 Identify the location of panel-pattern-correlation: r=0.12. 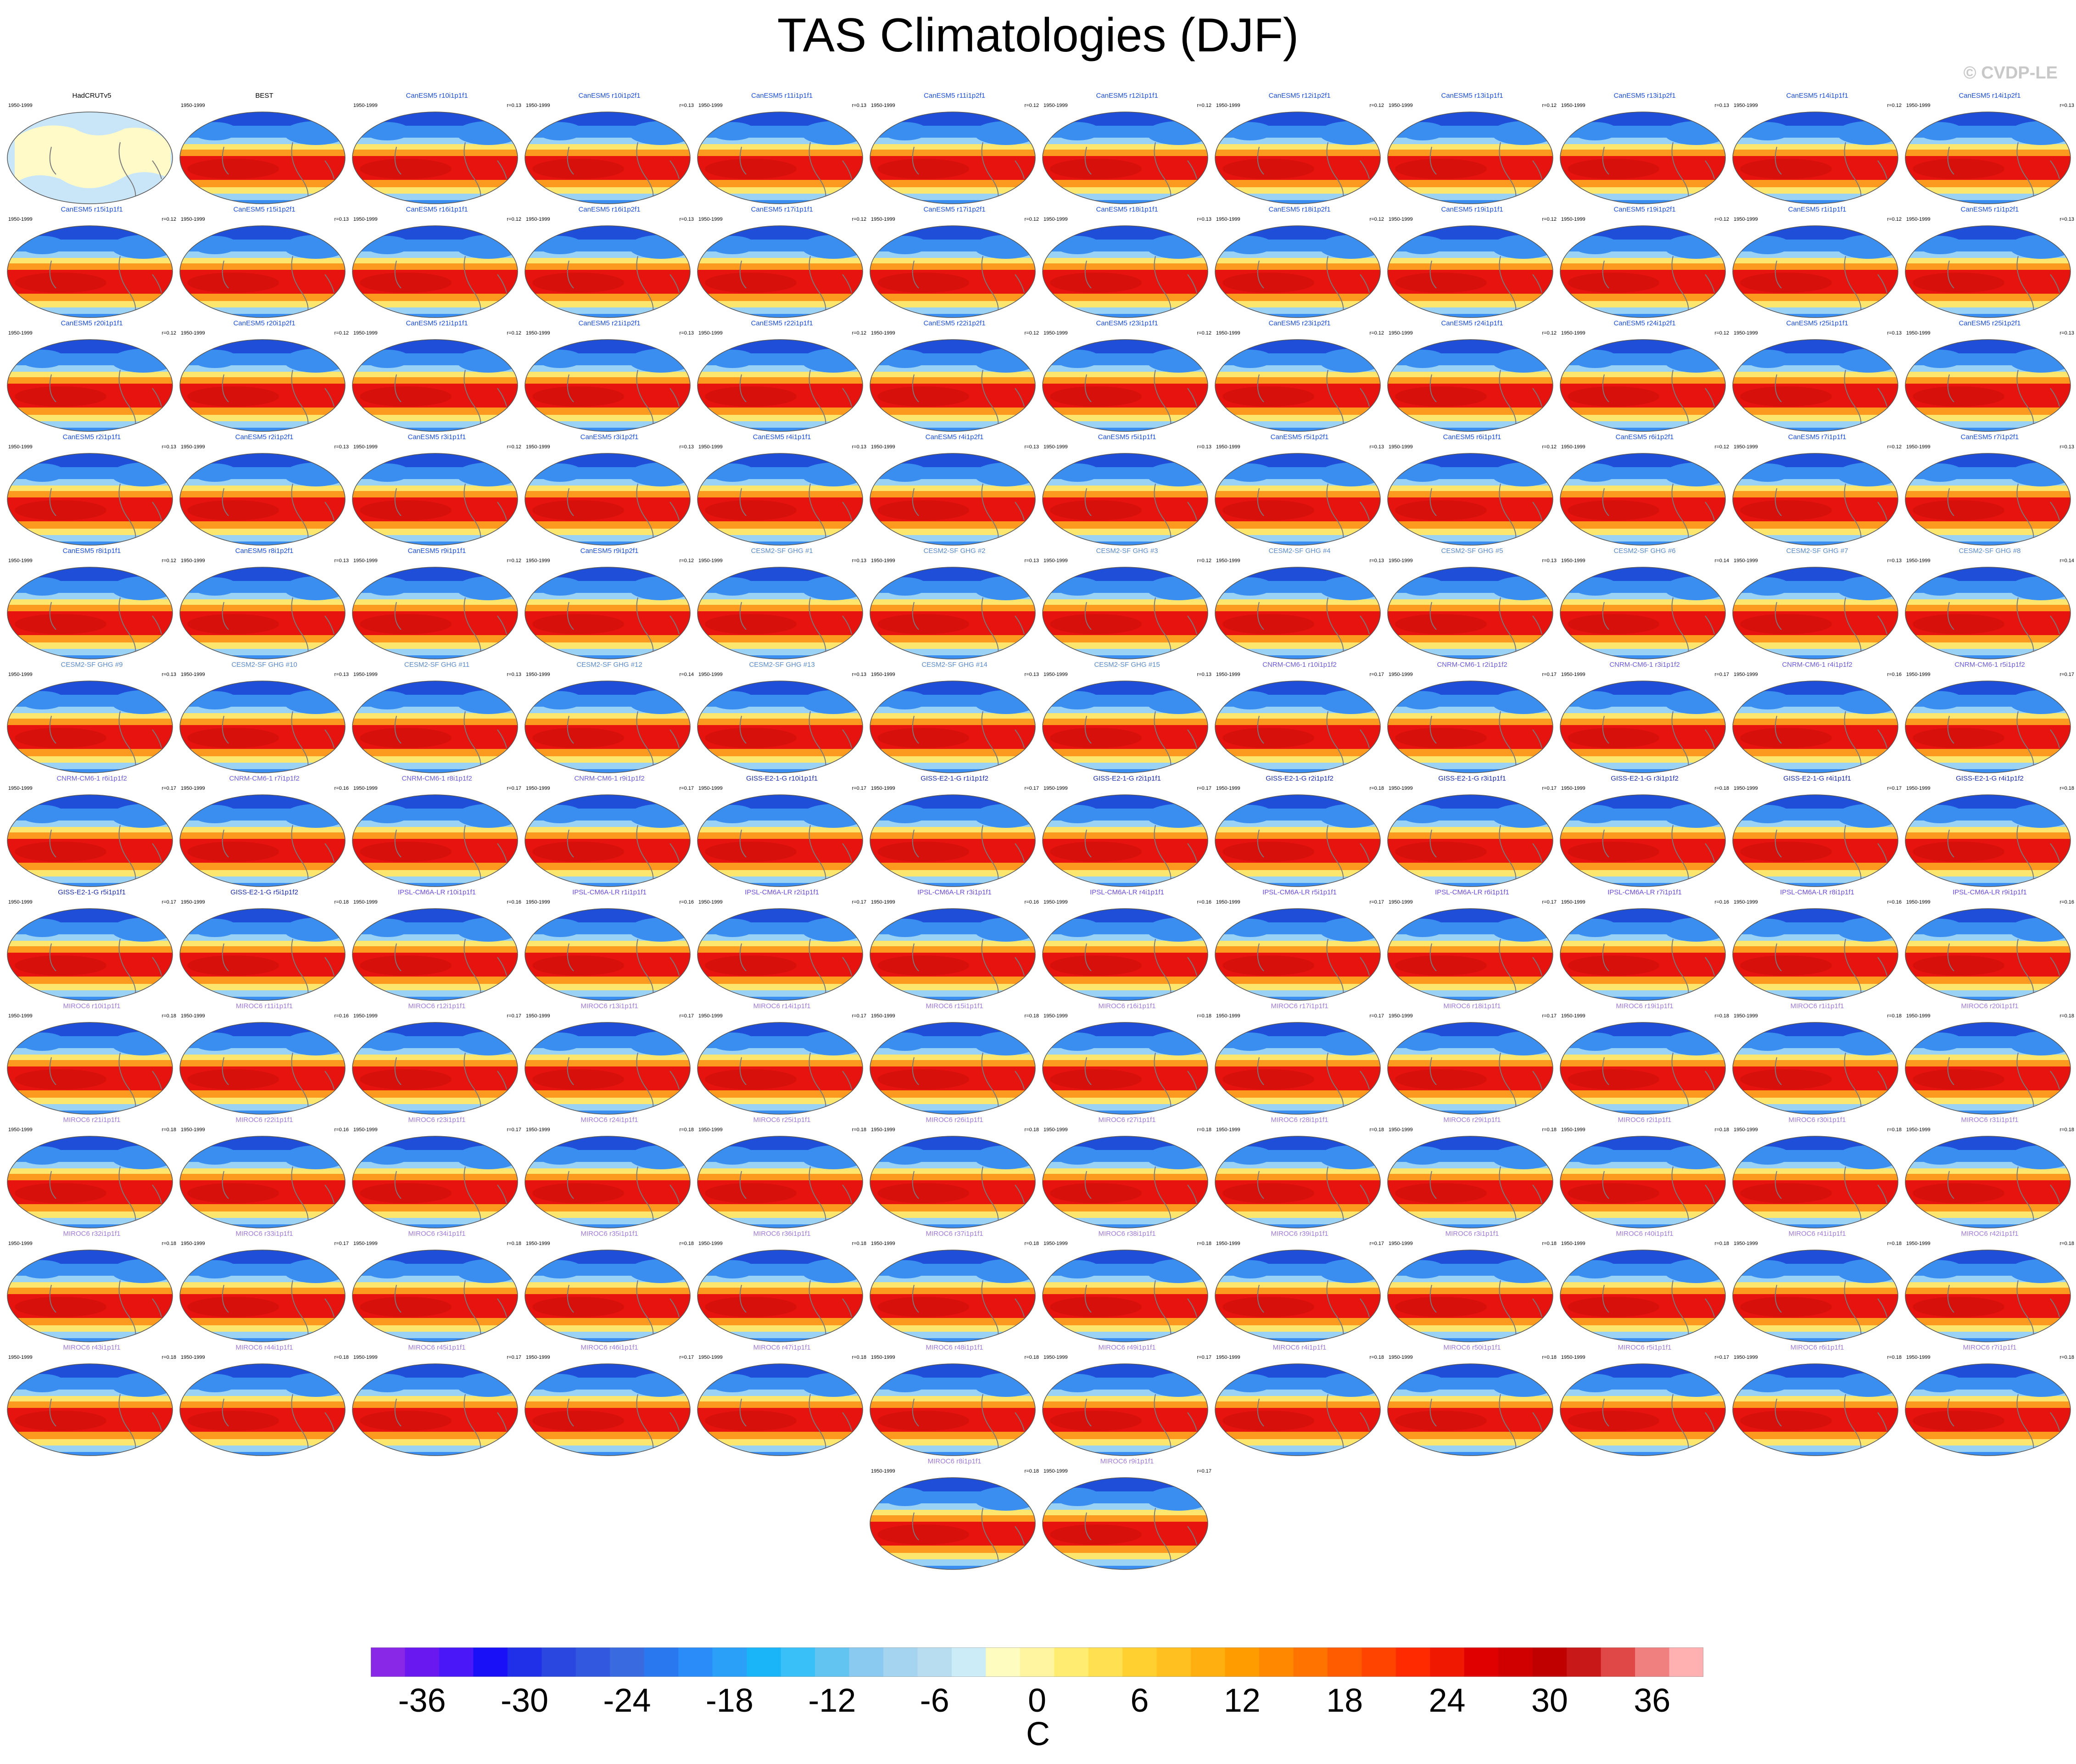
(1894, 105).